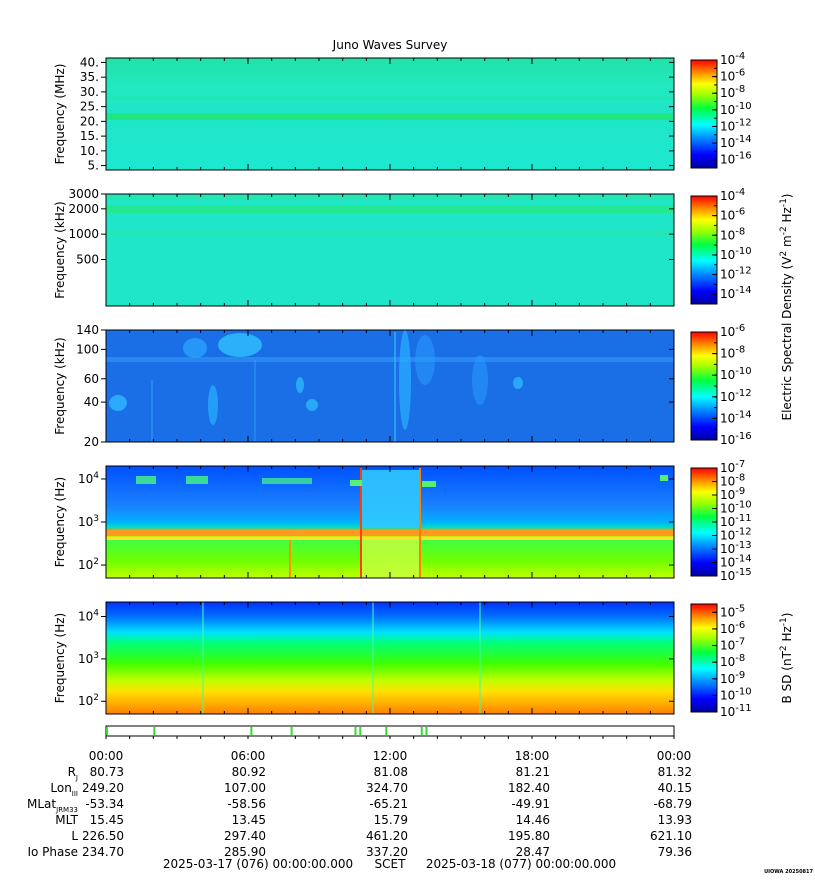  Describe the element at coordinates (391, 559) in the screenshot. I see `cavity-lower` at that location.